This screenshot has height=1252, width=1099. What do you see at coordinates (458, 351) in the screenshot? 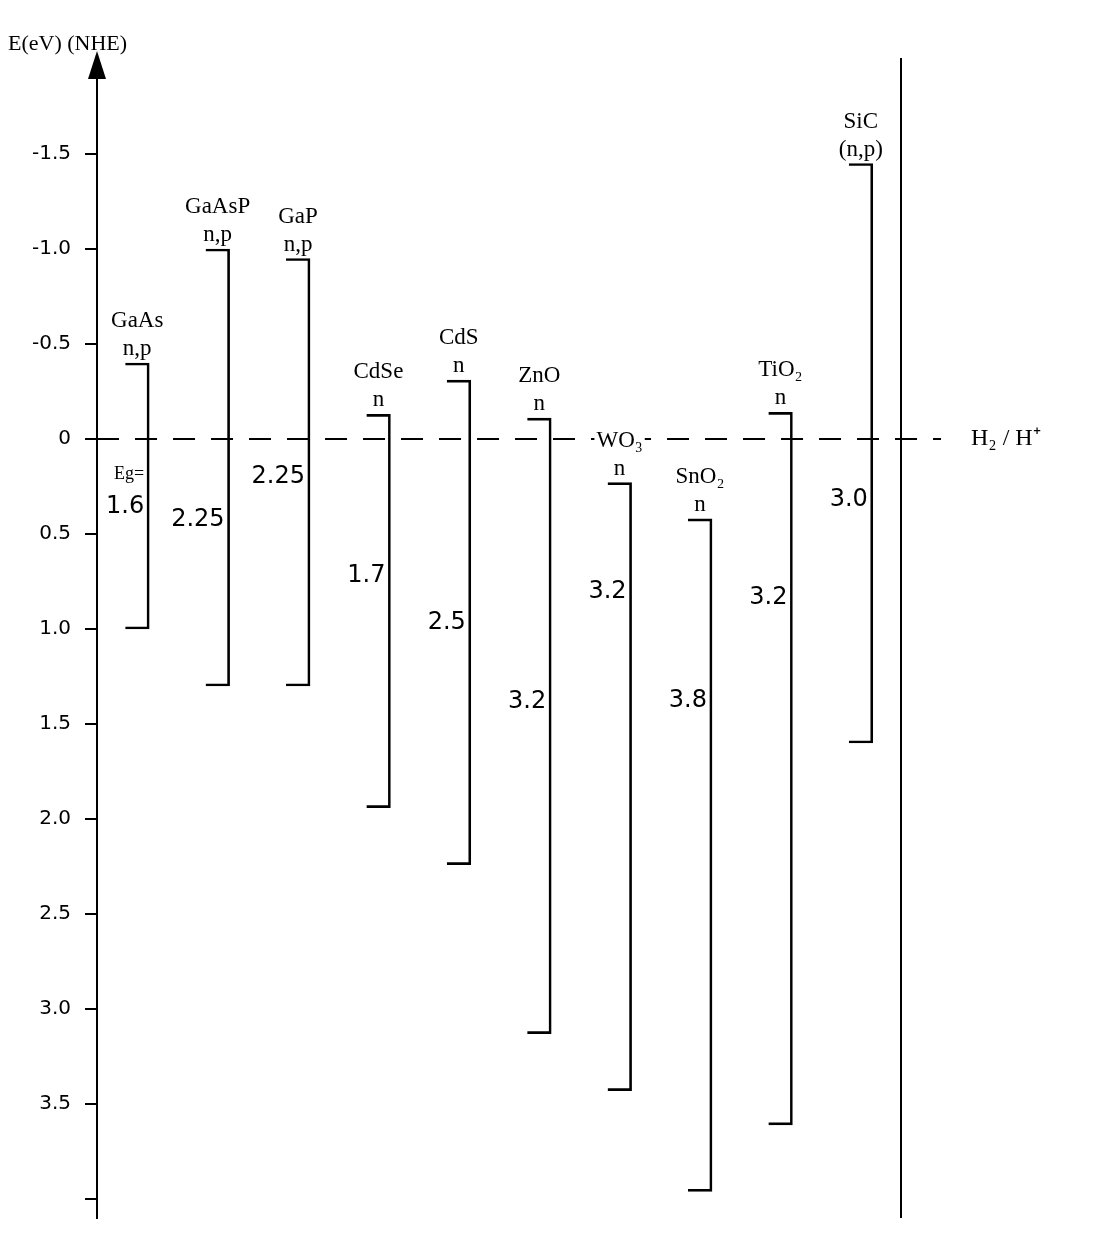
I see `x-tick-label: CdS n` at bounding box center [458, 351].